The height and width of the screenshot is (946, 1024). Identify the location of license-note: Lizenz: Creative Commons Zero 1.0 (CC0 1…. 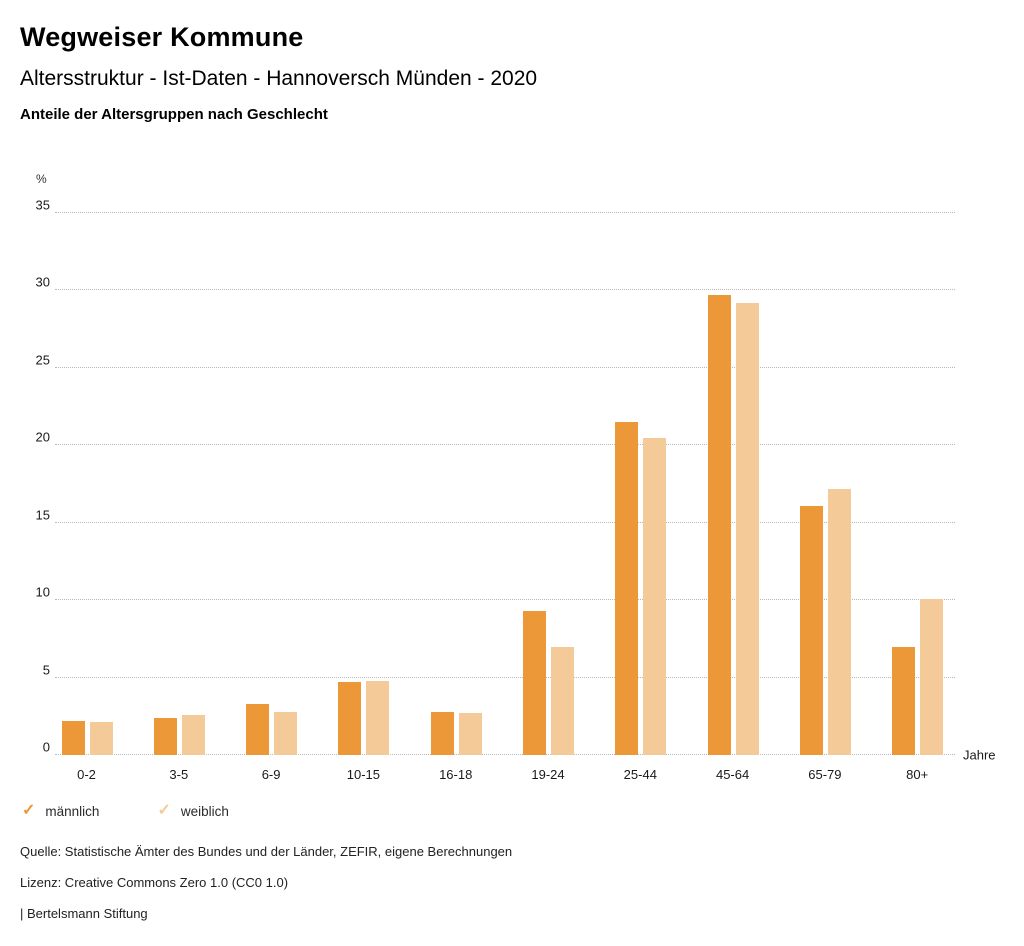
(154, 882).